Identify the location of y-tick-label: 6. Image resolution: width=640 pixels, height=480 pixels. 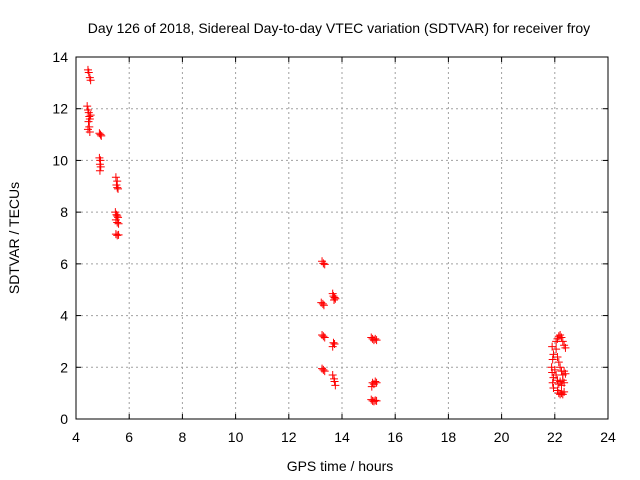
(64, 264).